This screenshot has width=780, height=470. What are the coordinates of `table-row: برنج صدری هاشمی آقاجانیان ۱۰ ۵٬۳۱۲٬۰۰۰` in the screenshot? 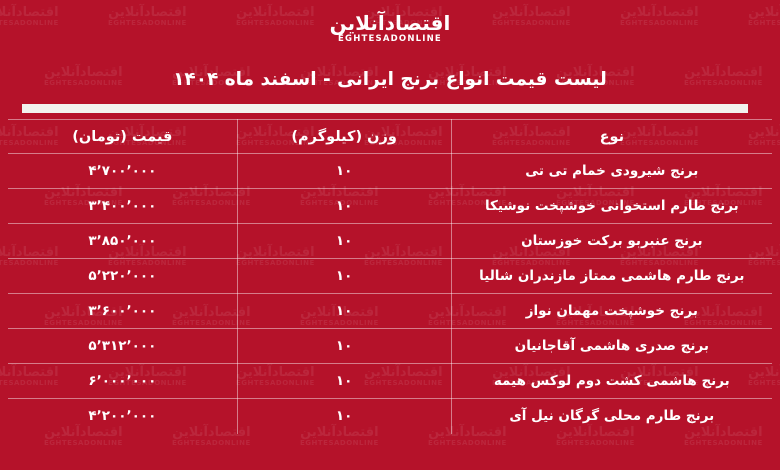 It's located at (390, 346).